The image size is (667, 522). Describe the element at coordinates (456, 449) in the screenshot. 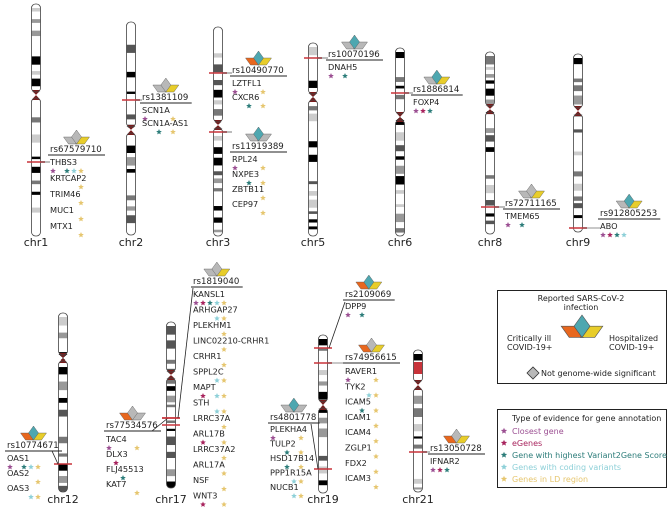

I see `rsid-label: rs13050728` at that location.